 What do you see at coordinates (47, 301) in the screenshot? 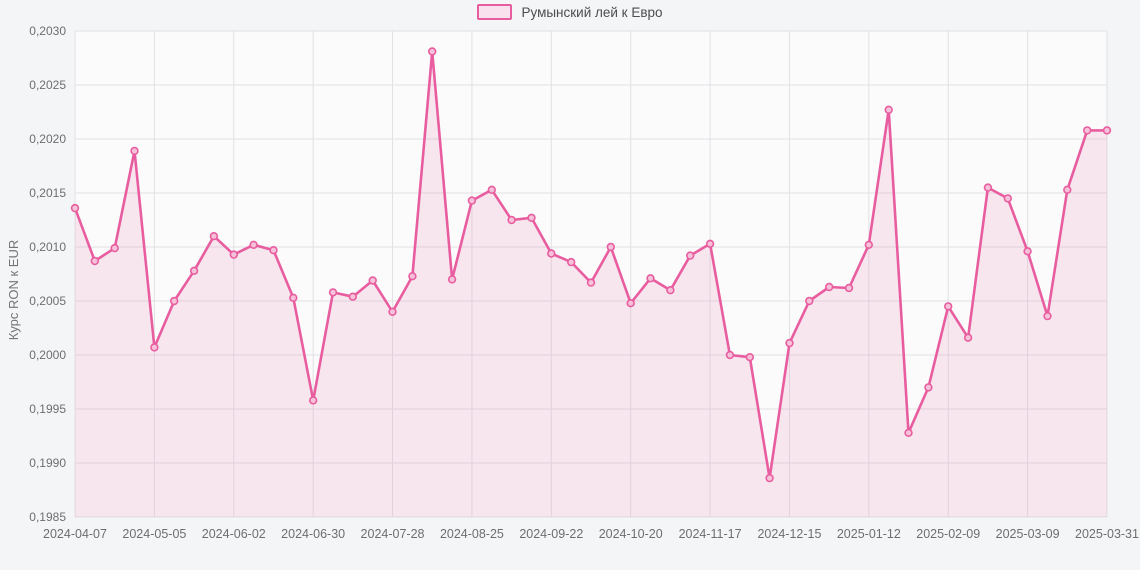
I see `y-tick-label: 0,2005` at bounding box center [47, 301].